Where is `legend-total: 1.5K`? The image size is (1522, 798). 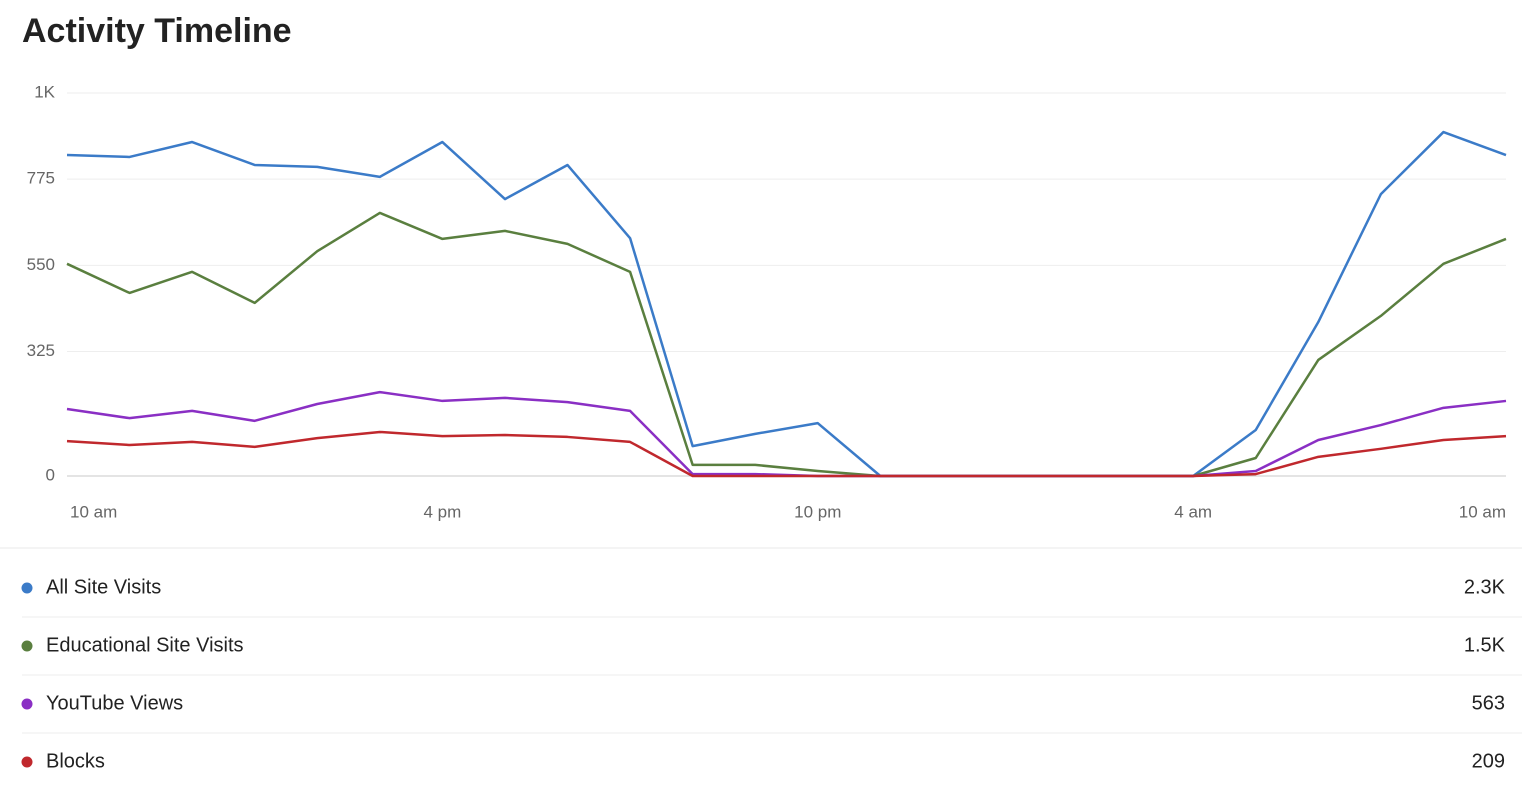 legend-total: 1.5K is located at coordinates (1485, 645).